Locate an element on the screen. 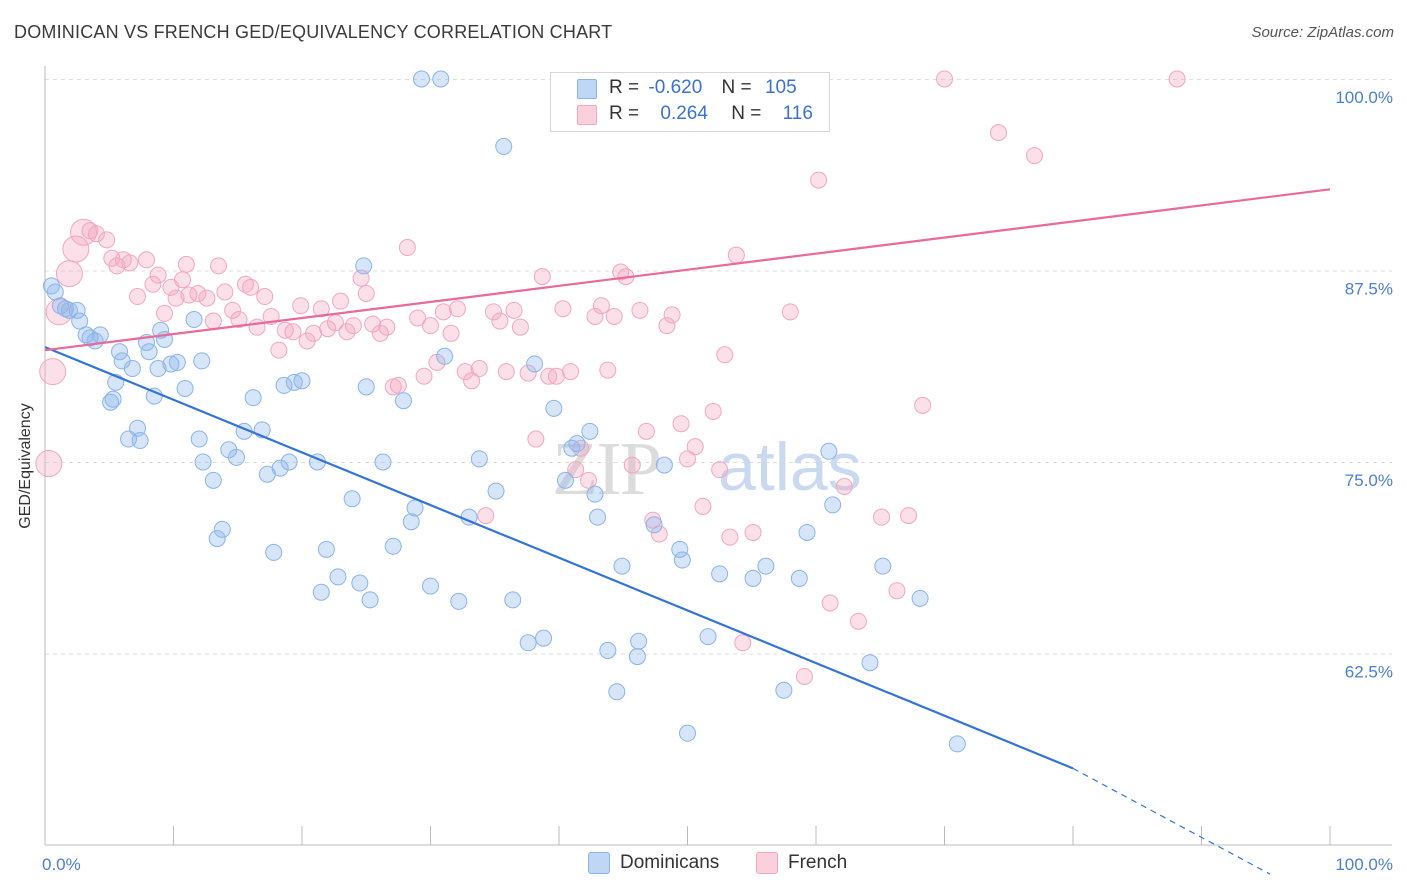 The width and height of the screenshot is (1406, 892). source-credit: Source: ZipAtlas.com is located at coordinates (1322, 32).